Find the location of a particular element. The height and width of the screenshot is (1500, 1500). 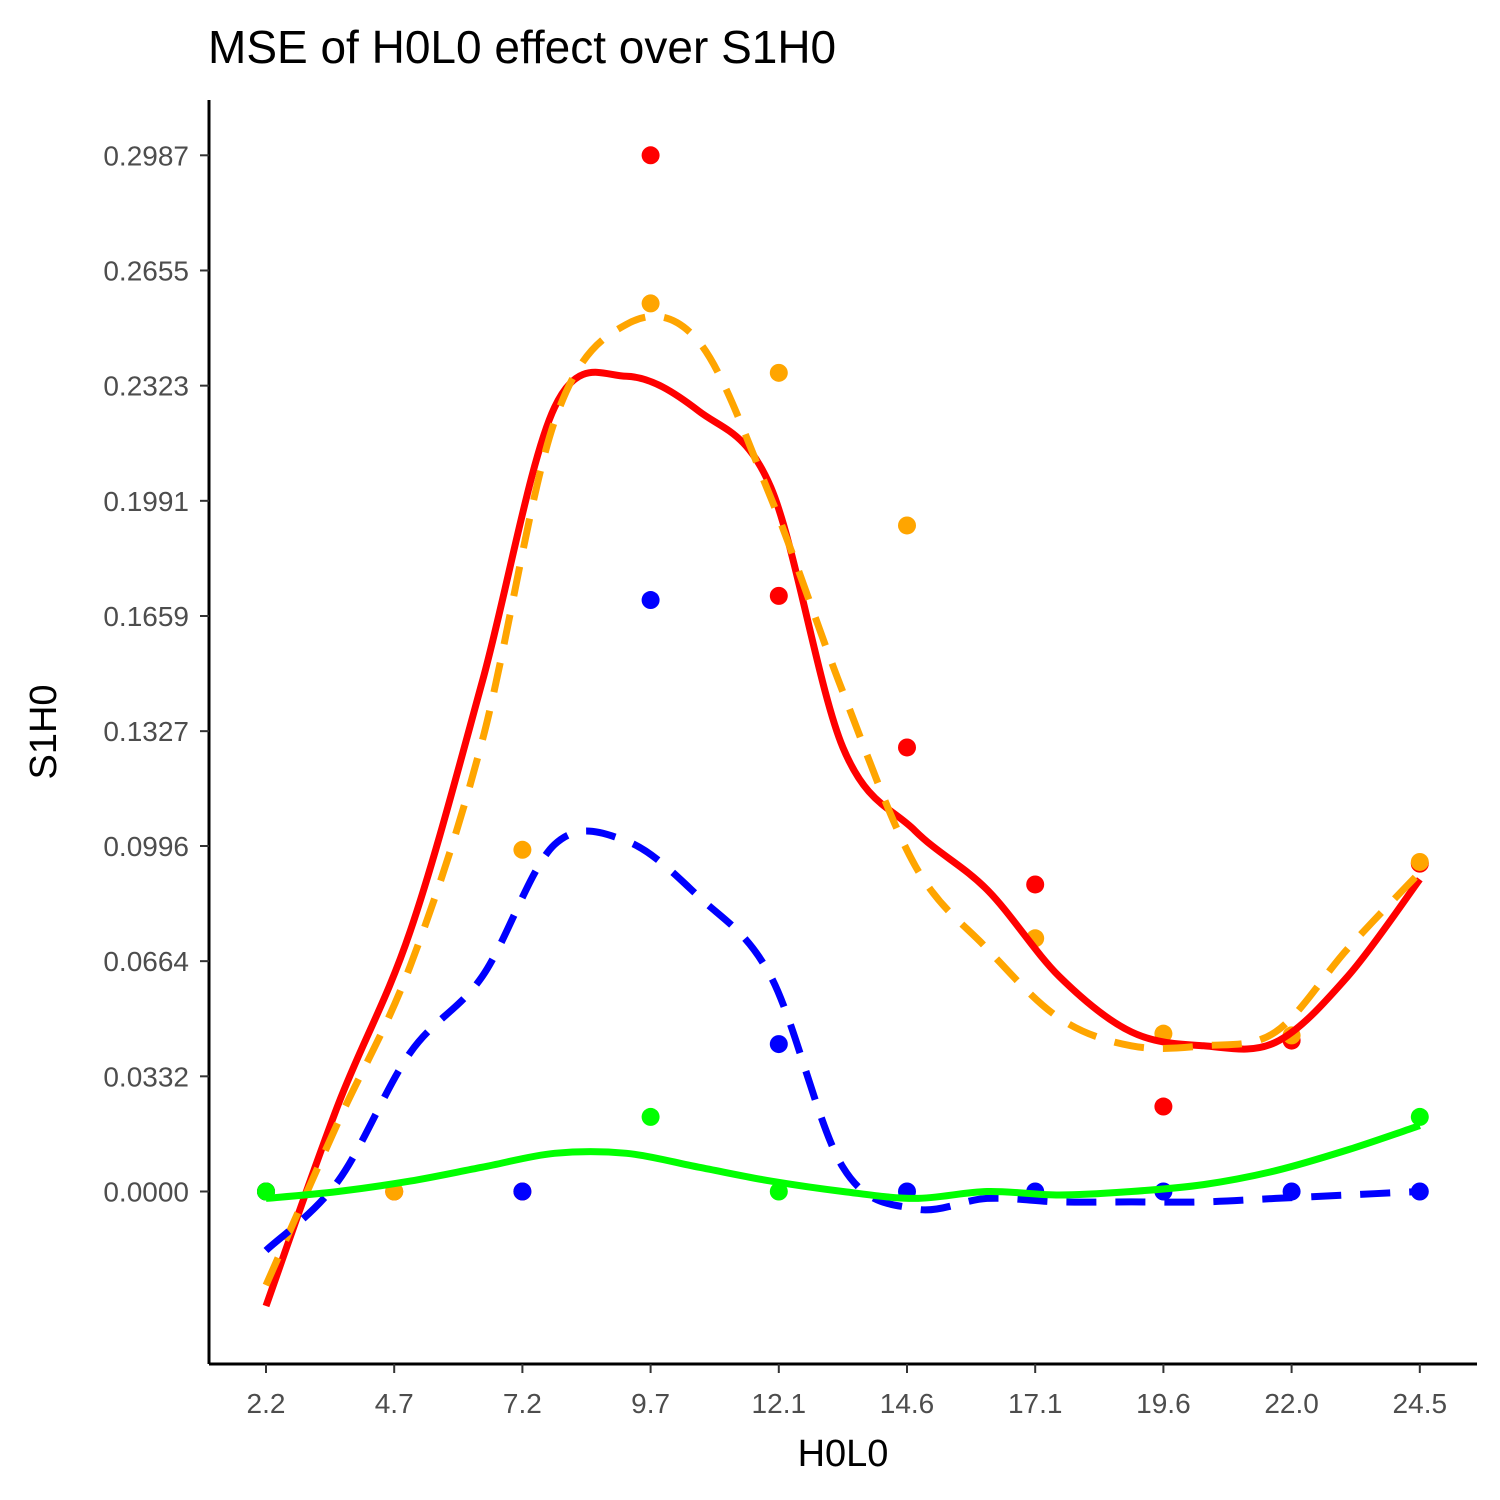

y-tick-label: 0.2987 is located at coordinates (146, 155).